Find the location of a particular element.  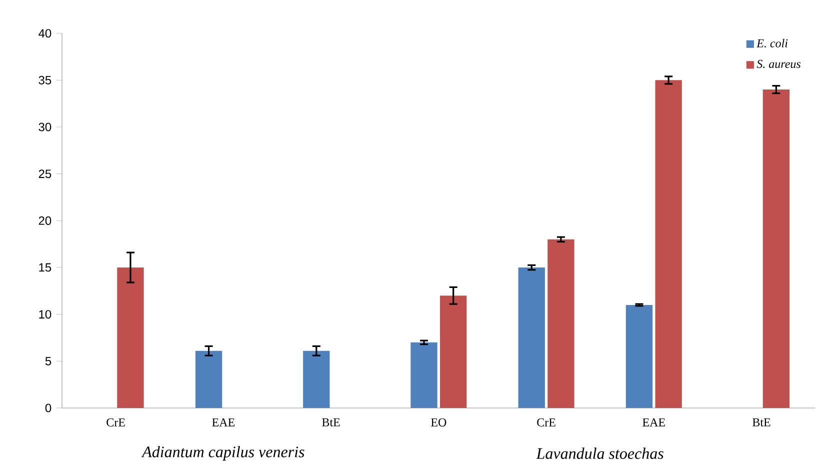

y-tick-label: 0 is located at coordinates (48, 408).